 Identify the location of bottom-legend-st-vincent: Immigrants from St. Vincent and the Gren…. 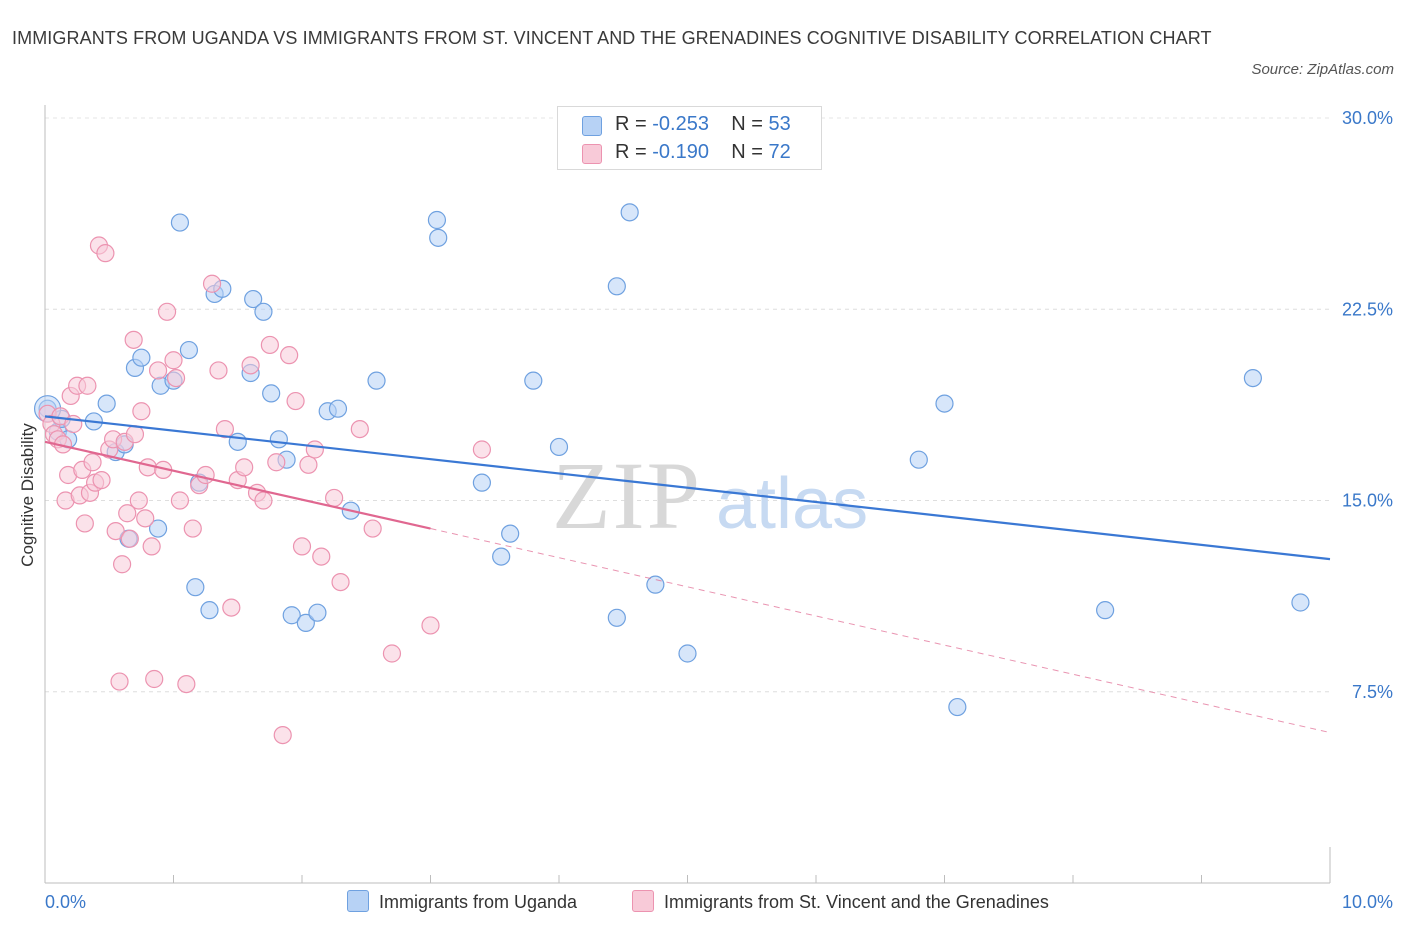
(840, 901).